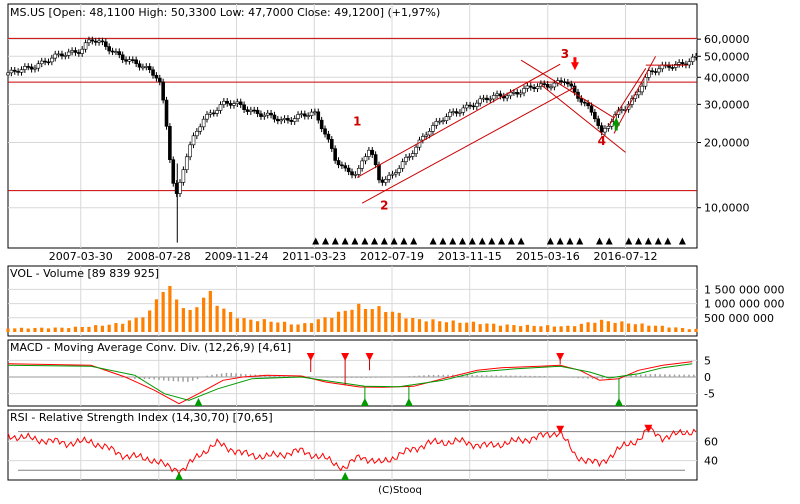 This screenshot has width=800, height=504. What do you see at coordinates (727, 77) in the screenshot?
I see `y-tick-label: 40,0000` at bounding box center [727, 77].